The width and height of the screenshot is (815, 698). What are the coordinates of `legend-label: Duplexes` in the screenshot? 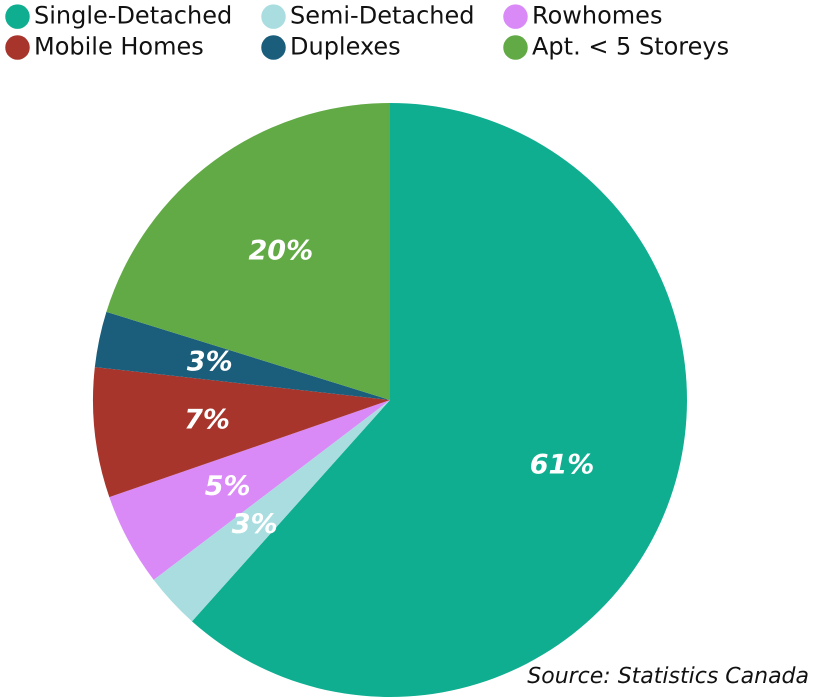 It's located at (345, 46).